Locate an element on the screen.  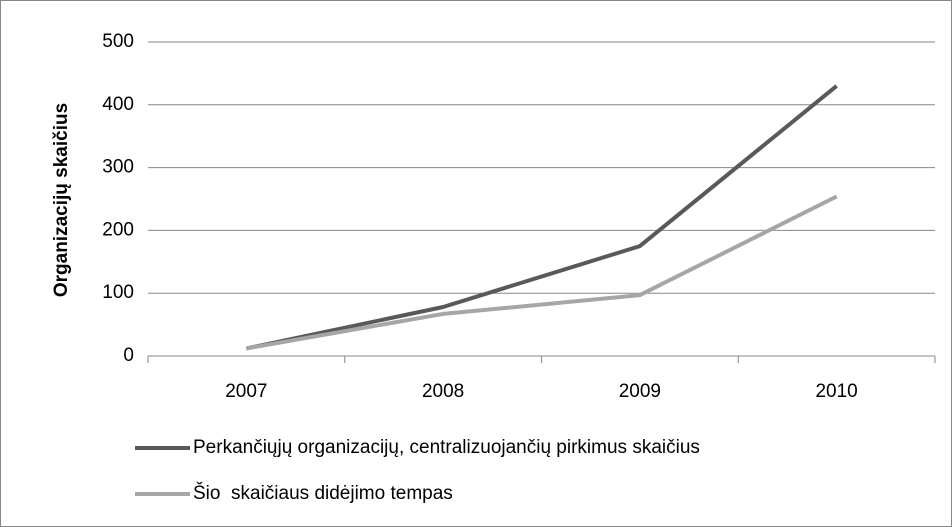
y-tick-label: 300 is located at coordinates (118, 167).